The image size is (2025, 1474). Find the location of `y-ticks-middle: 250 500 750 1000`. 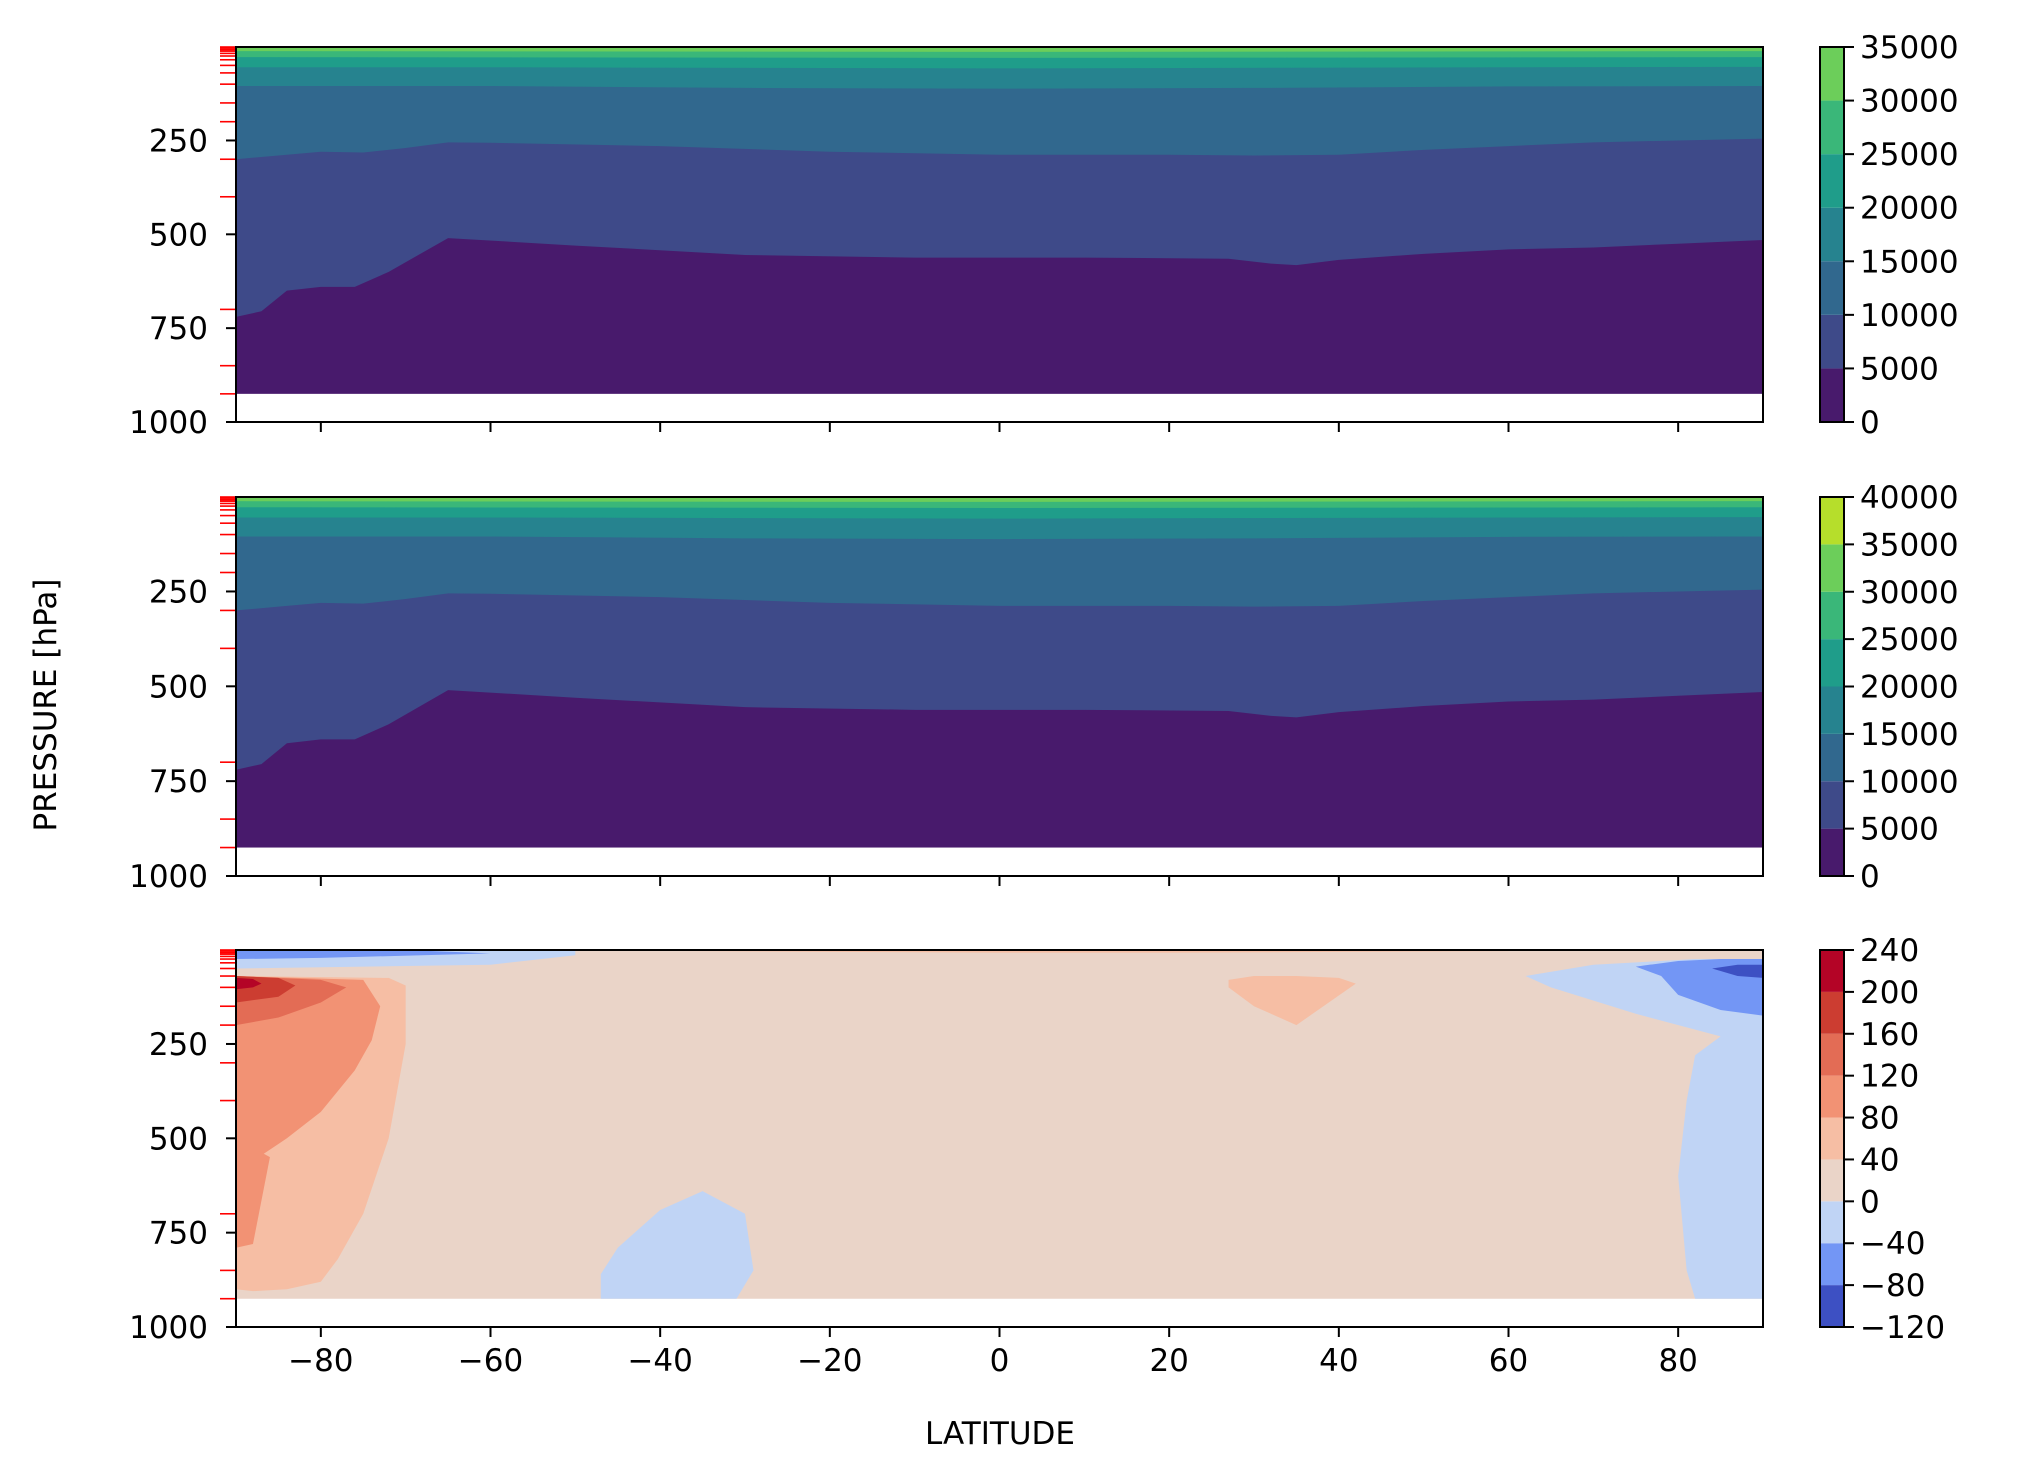

y-ticks-middle: 250 500 750 1000 is located at coordinates (182, 734).